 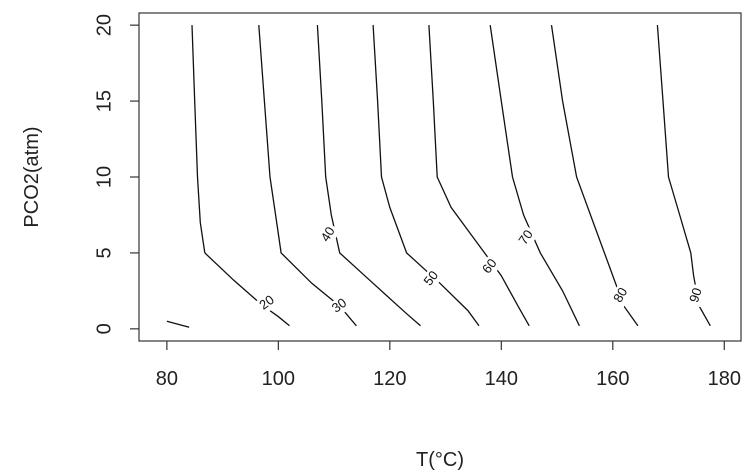 I want to click on x-tick-label: 160, so click(x=612, y=379).